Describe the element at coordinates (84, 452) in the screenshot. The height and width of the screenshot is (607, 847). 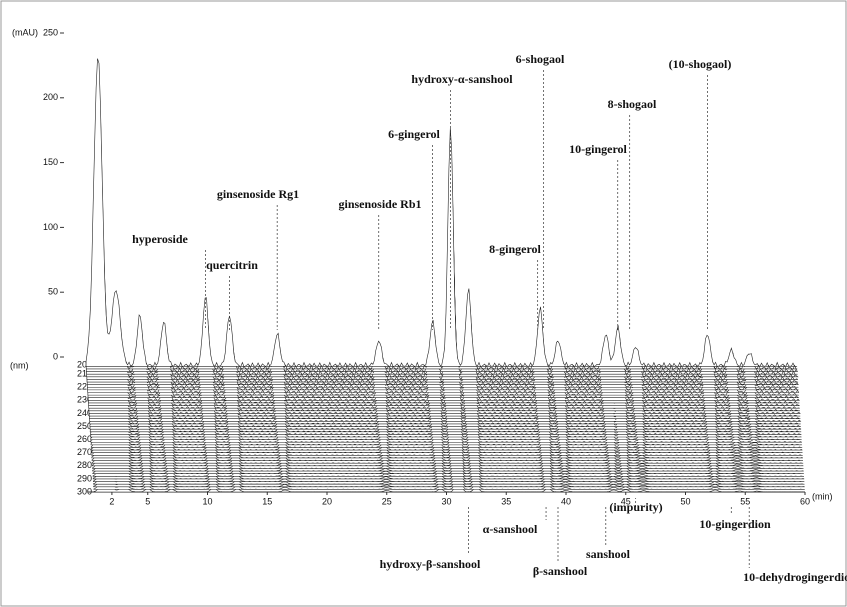
I see `z-tick-label: 270` at that location.